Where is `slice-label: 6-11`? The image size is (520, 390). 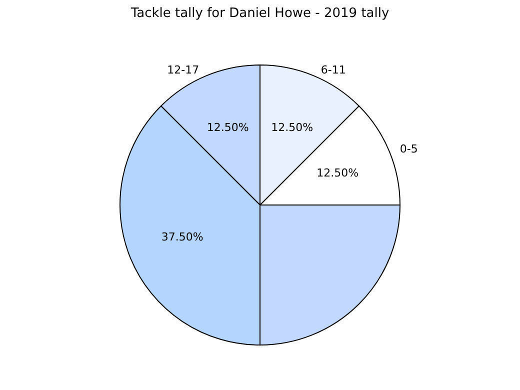
slice-label: 6-11 is located at coordinates (333, 70).